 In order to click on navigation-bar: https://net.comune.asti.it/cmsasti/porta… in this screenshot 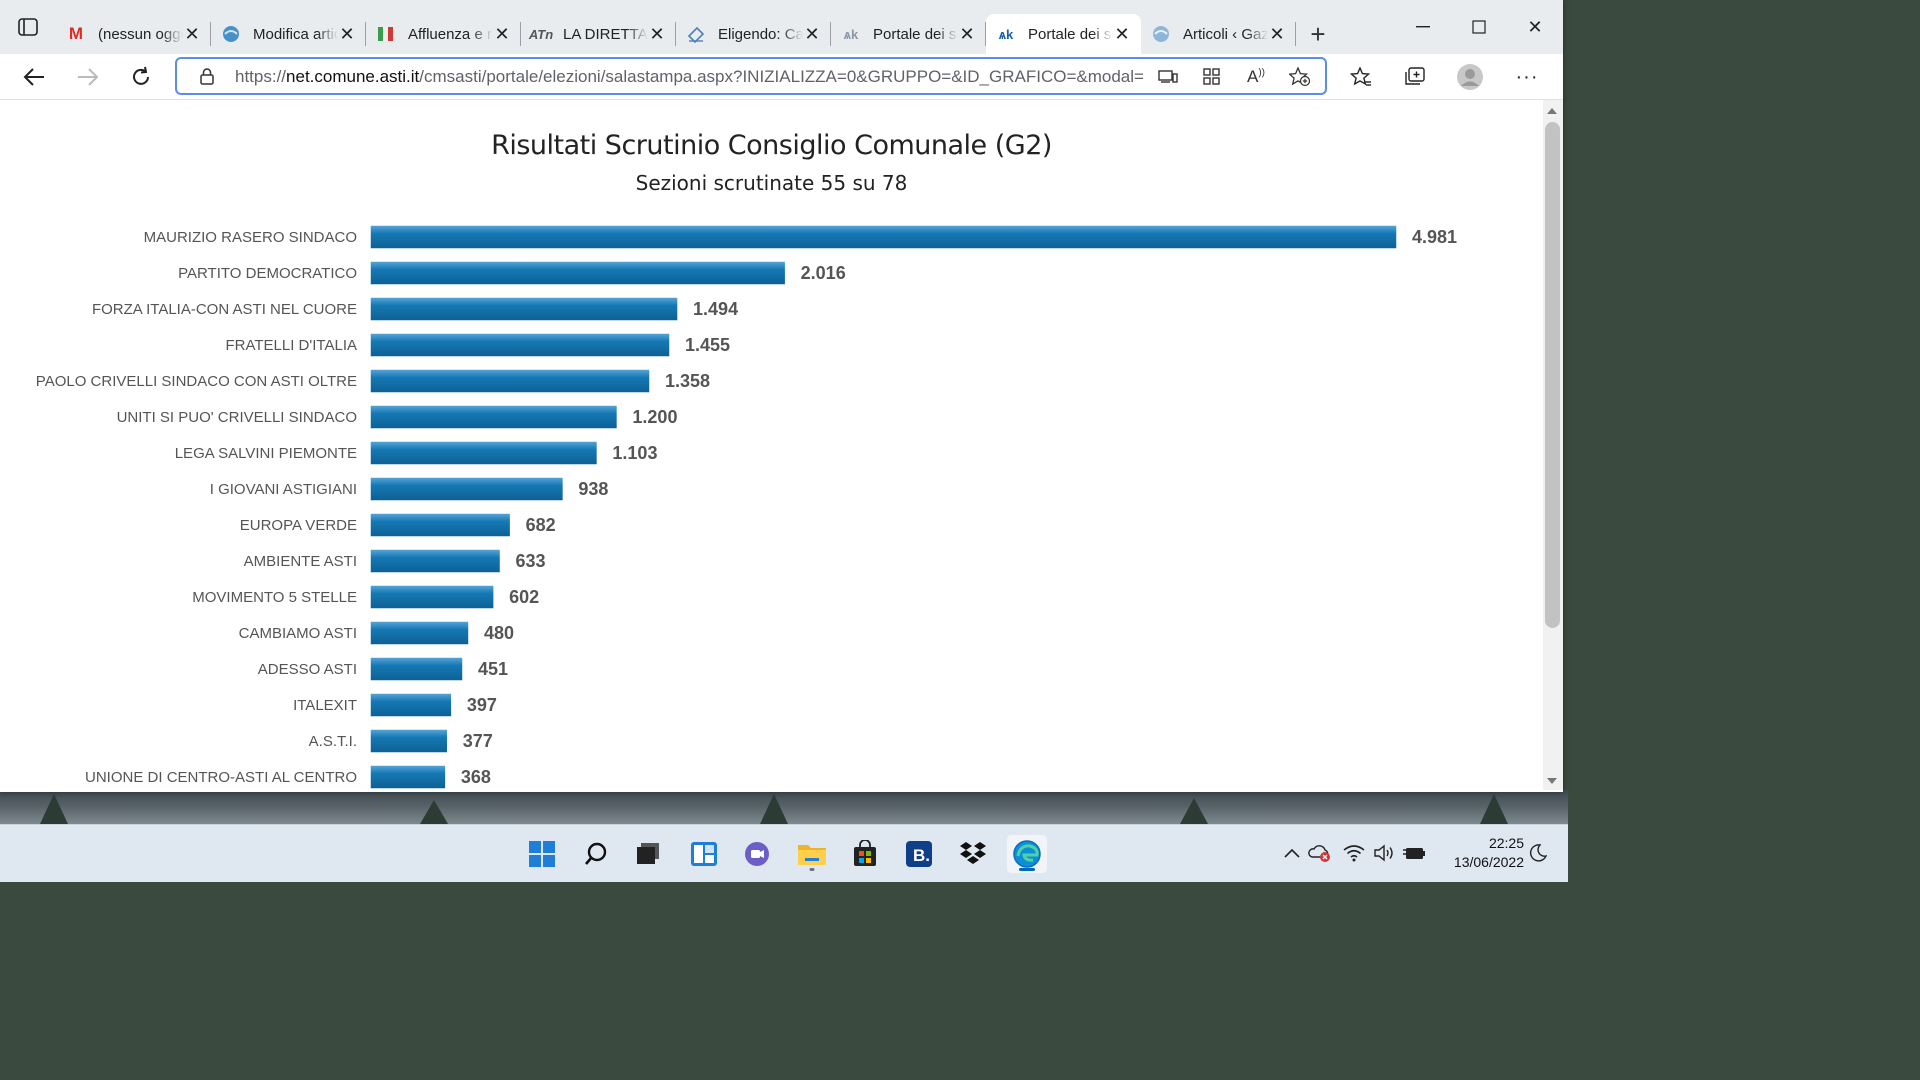, I will do `click(781, 77)`.